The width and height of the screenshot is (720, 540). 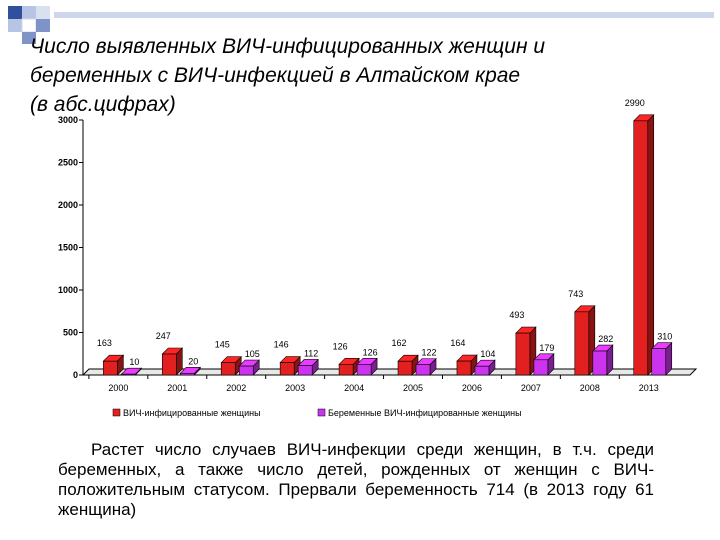 I want to click on legend-label: Беременные ВИЧ-инфицированные женщины, so click(x=425, y=413).